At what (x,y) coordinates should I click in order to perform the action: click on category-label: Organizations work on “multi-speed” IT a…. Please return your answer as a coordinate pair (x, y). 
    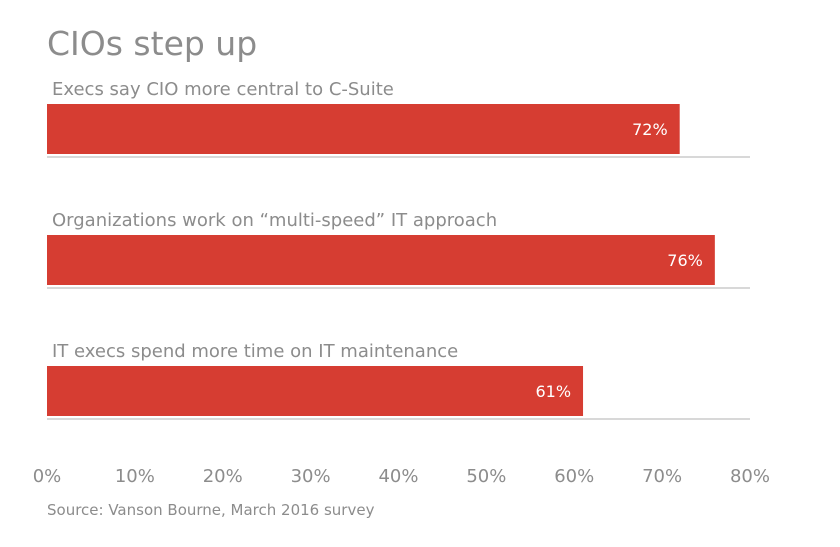
    Looking at the image, I should click on (274, 220).